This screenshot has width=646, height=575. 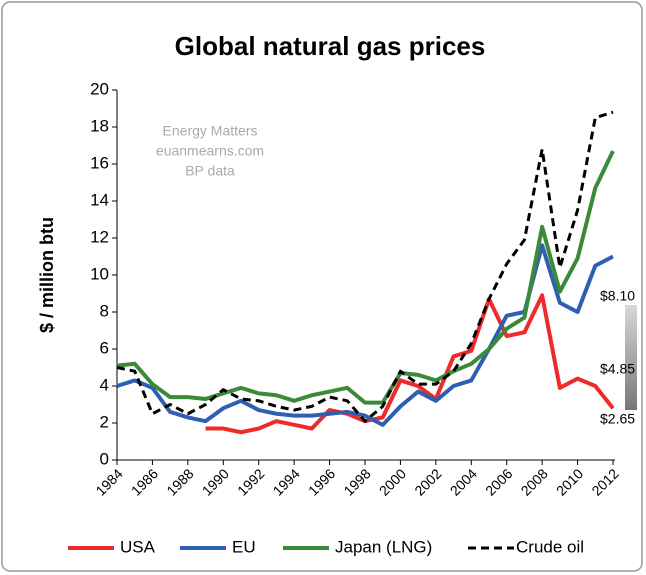 What do you see at coordinates (138, 546) in the screenshot?
I see `legend-label: USA` at bounding box center [138, 546].